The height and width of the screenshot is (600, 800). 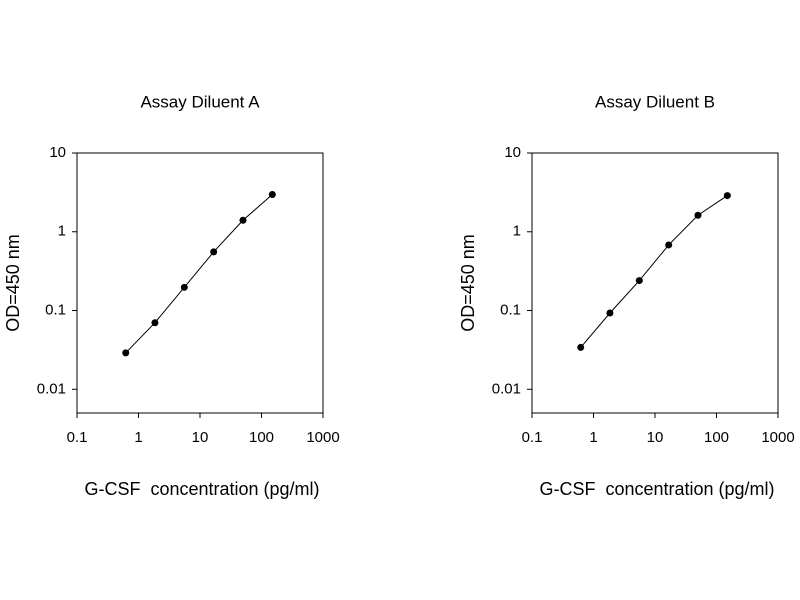 What do you see at coordinates (200, 101) in the screenshot?
I see `chart-title: Assay Diluent A` at bounding box center [200, 101].